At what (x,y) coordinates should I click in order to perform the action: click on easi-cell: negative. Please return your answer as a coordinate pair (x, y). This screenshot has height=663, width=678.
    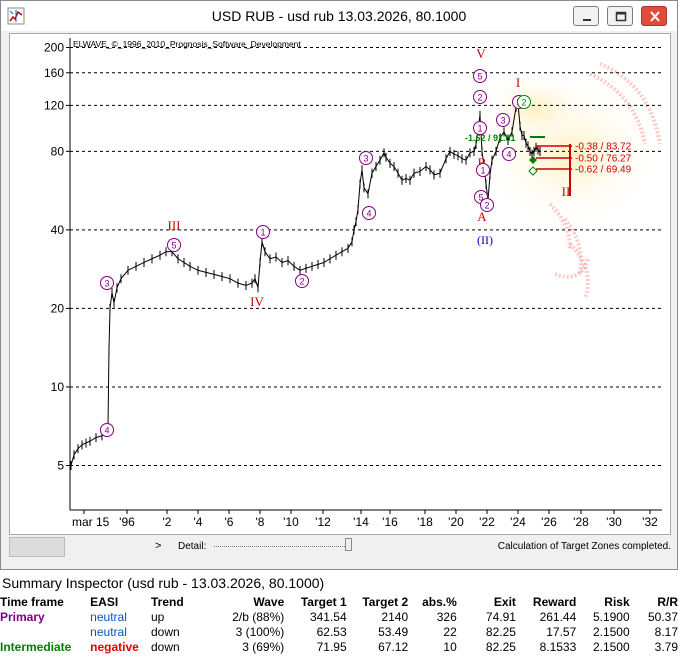
    Looking at the image, I should click on (114, 647).